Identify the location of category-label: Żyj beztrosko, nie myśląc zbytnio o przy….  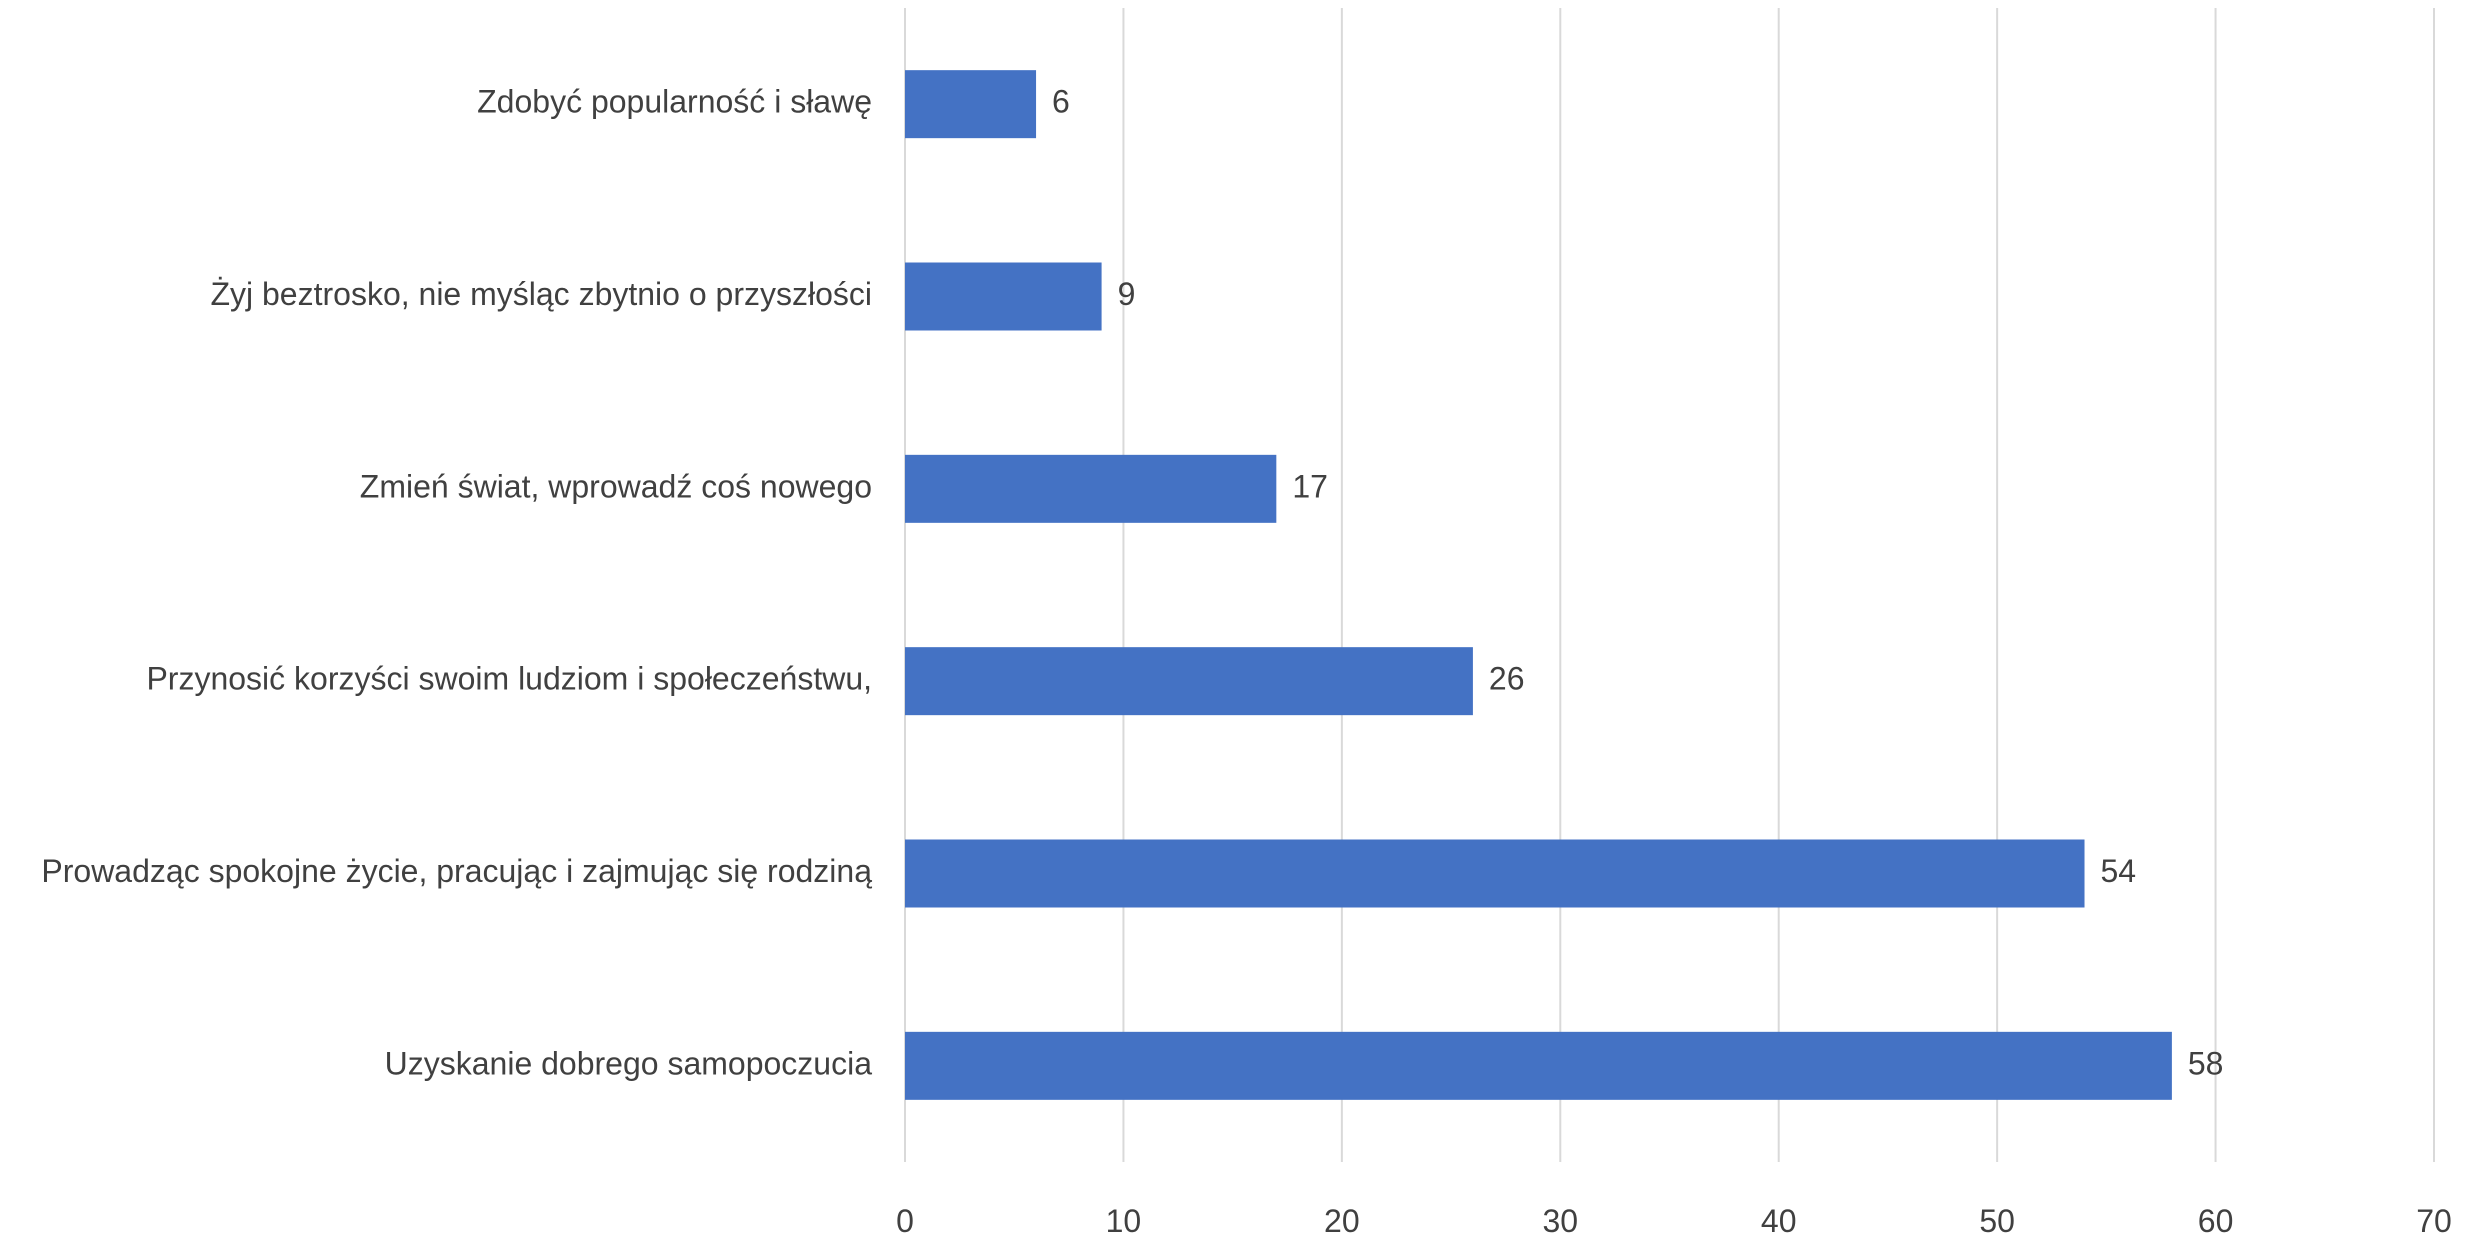
(541, 294).